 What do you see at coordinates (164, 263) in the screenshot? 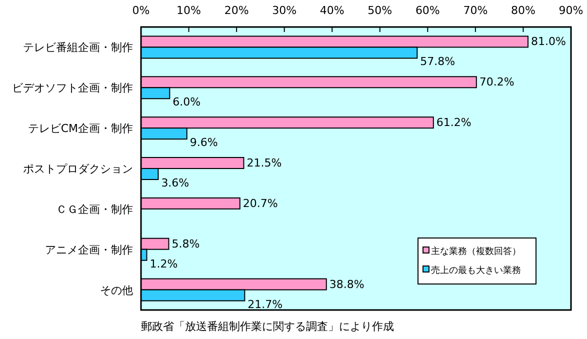
I see `data-label: 1.2%` at bounding box center [164, 263].